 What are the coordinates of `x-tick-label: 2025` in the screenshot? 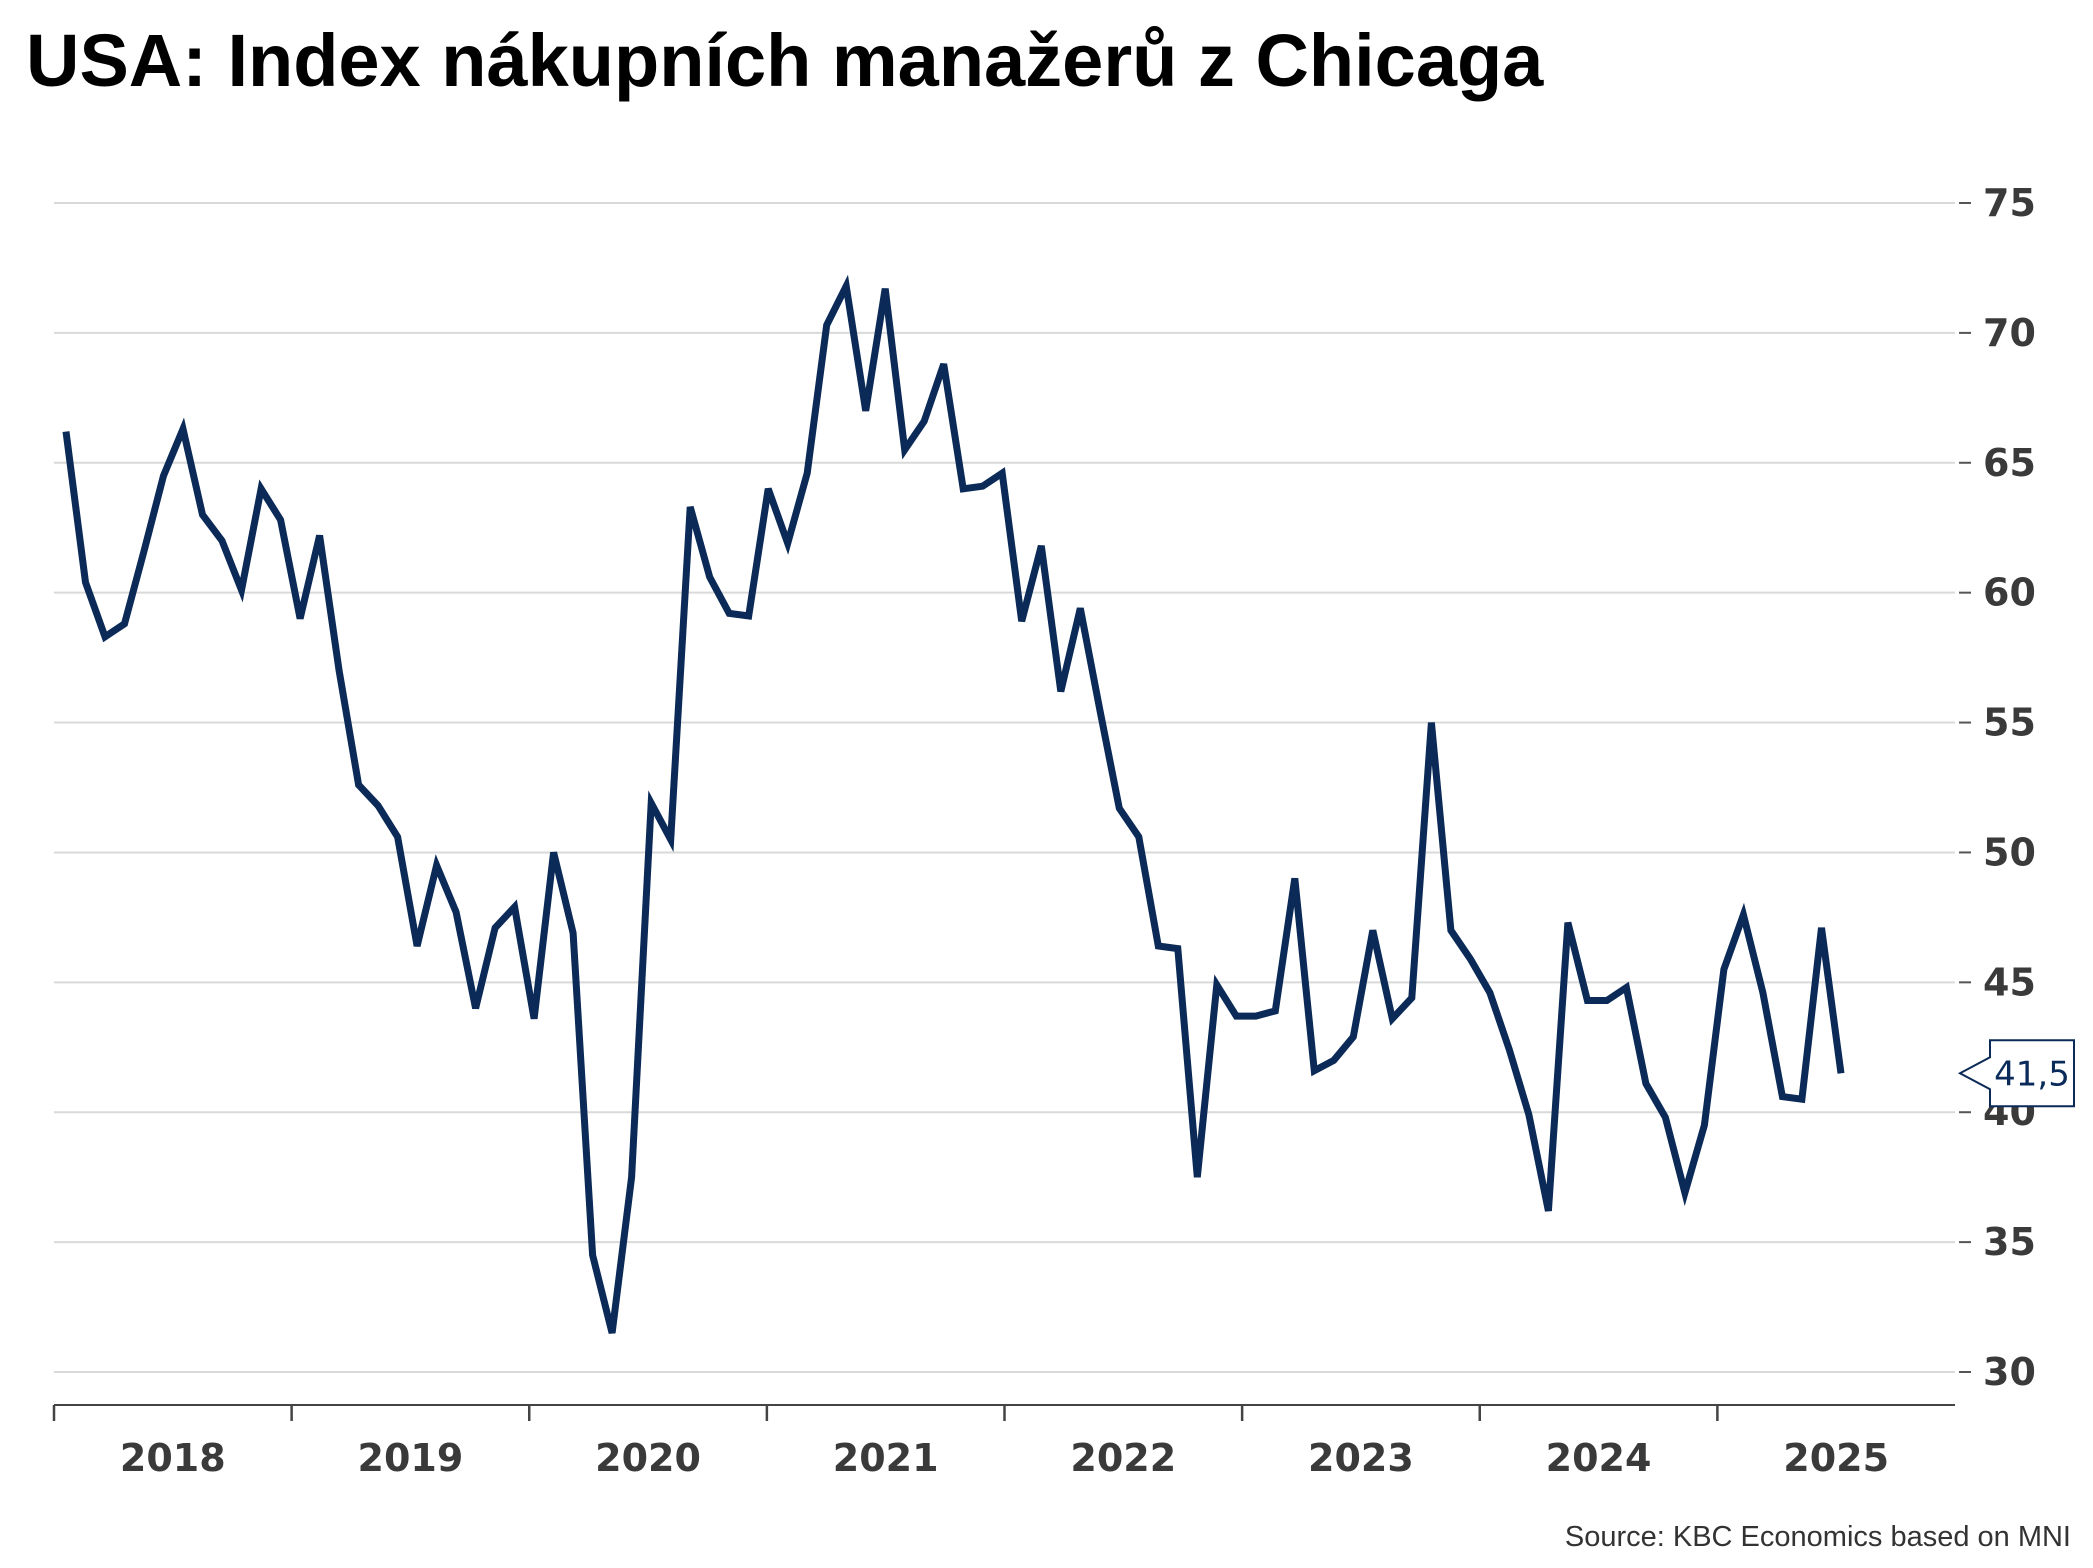 It's located at (1836, 1458).